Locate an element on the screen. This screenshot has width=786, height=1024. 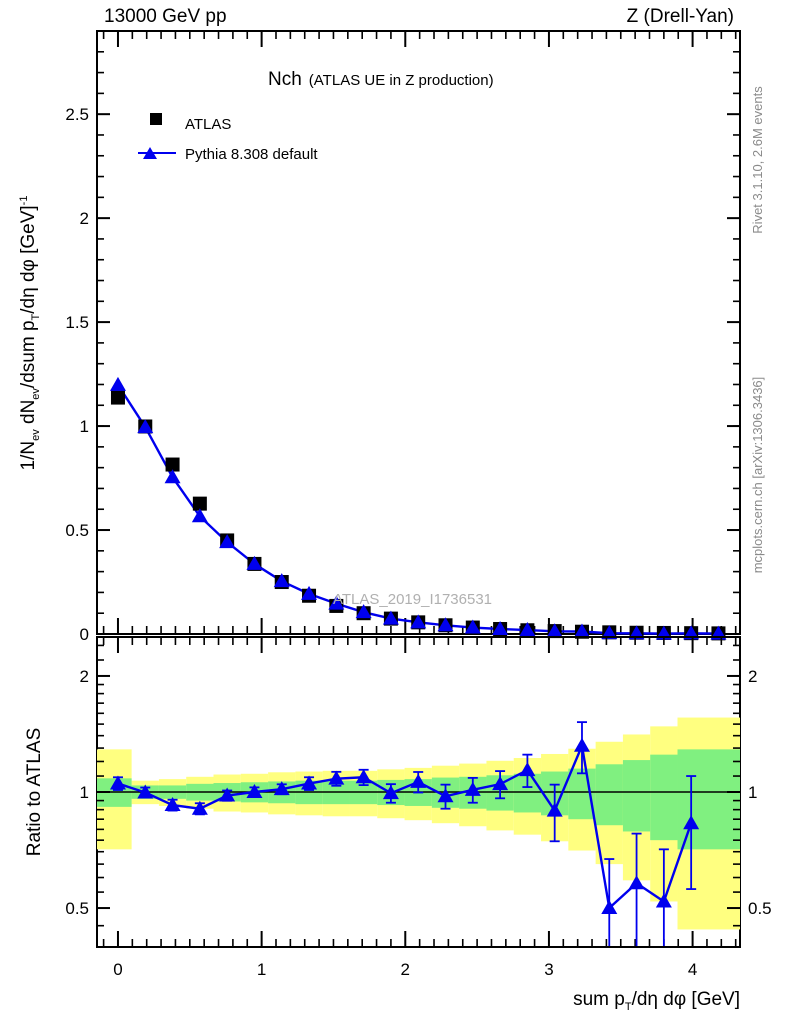
ratio-polyline is located at coordinates (405, 826).